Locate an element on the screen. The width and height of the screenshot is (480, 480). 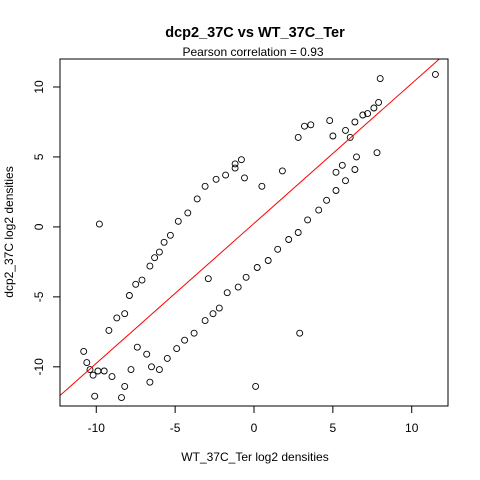
chart-title: dcp2_37C vs WT_37C_Ter is located at coordinates (255, 33).